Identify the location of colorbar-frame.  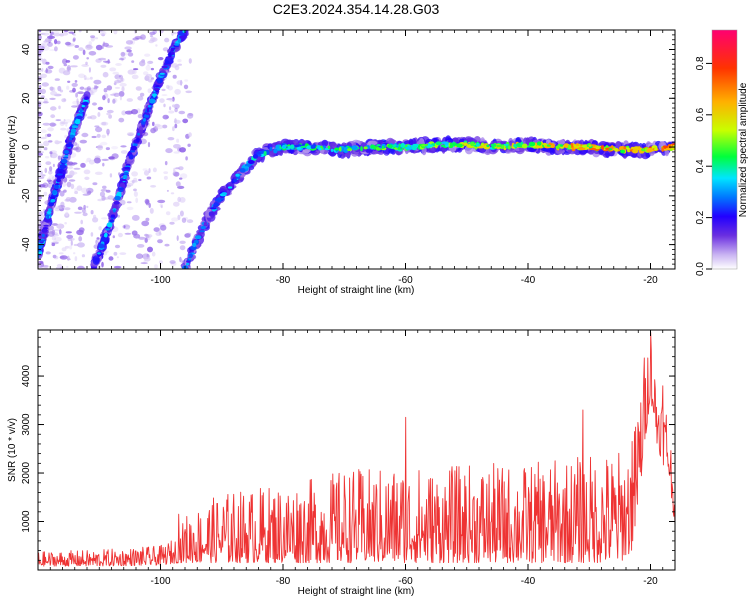
(724, 149).